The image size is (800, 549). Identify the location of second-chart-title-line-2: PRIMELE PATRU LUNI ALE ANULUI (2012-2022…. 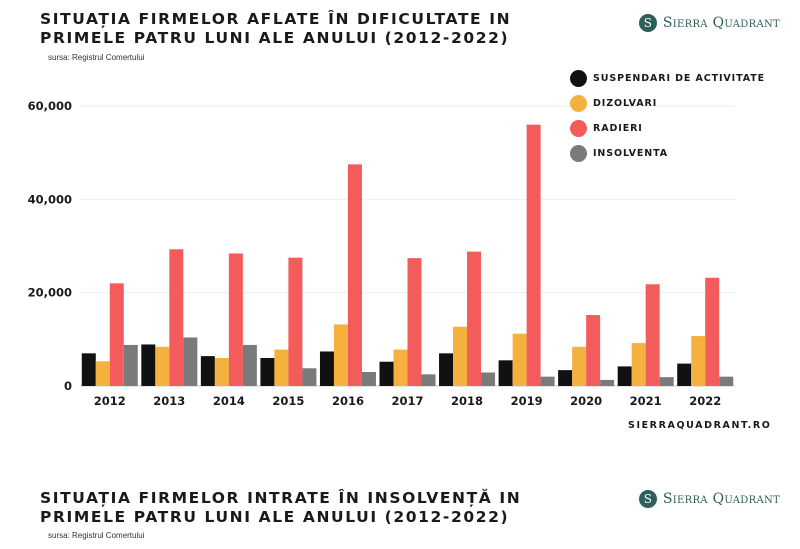
(275, 517).